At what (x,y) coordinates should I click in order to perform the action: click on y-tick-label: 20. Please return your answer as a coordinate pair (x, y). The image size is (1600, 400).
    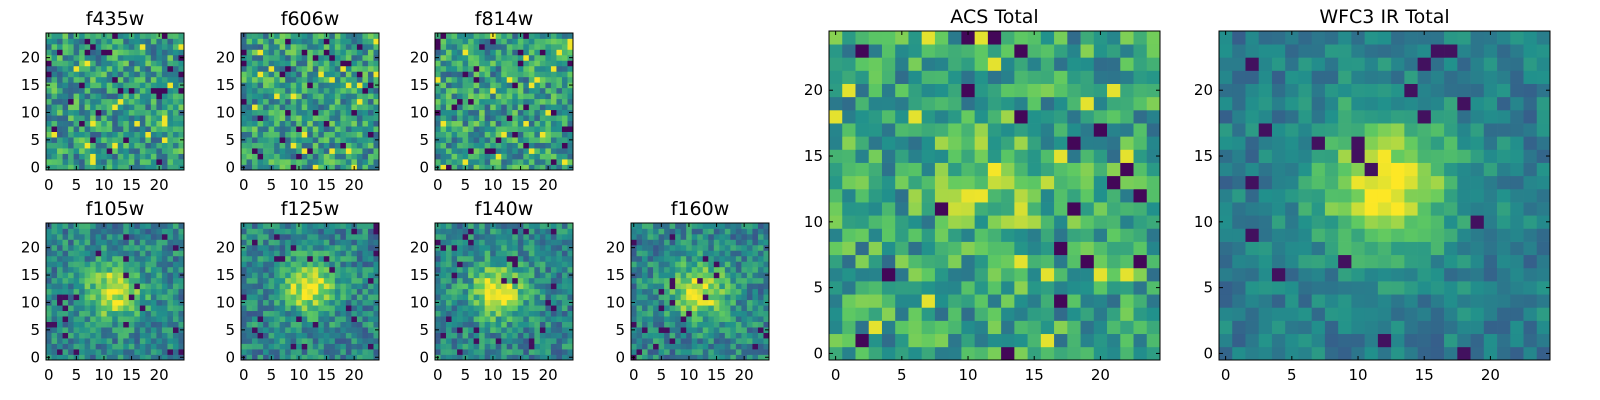
    Looking at the image, I should click on (419, 58).